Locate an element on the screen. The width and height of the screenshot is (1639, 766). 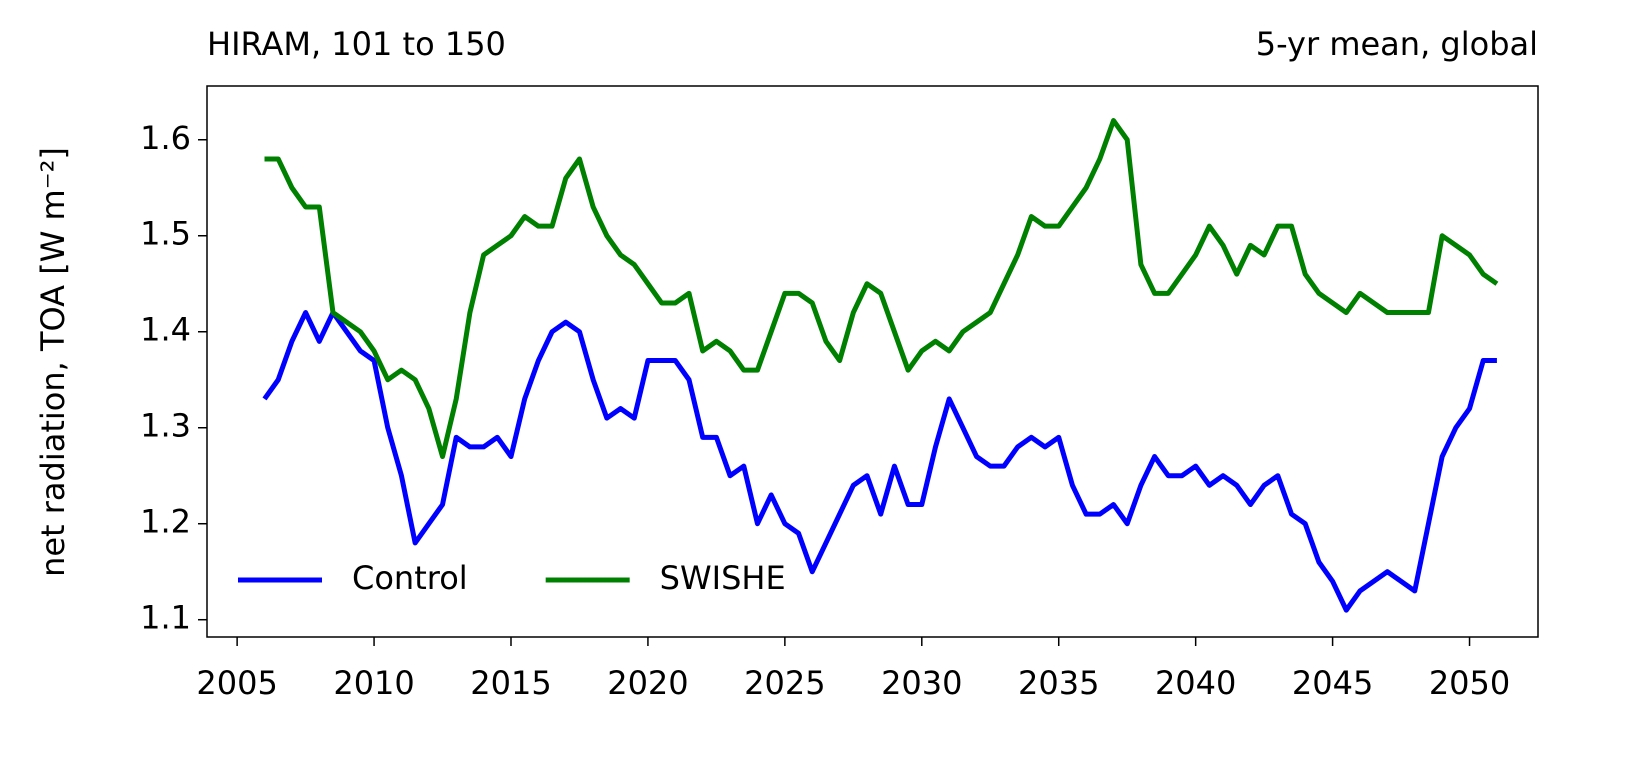
x-tick-label: 2030 is located at coordinates (921, 683).